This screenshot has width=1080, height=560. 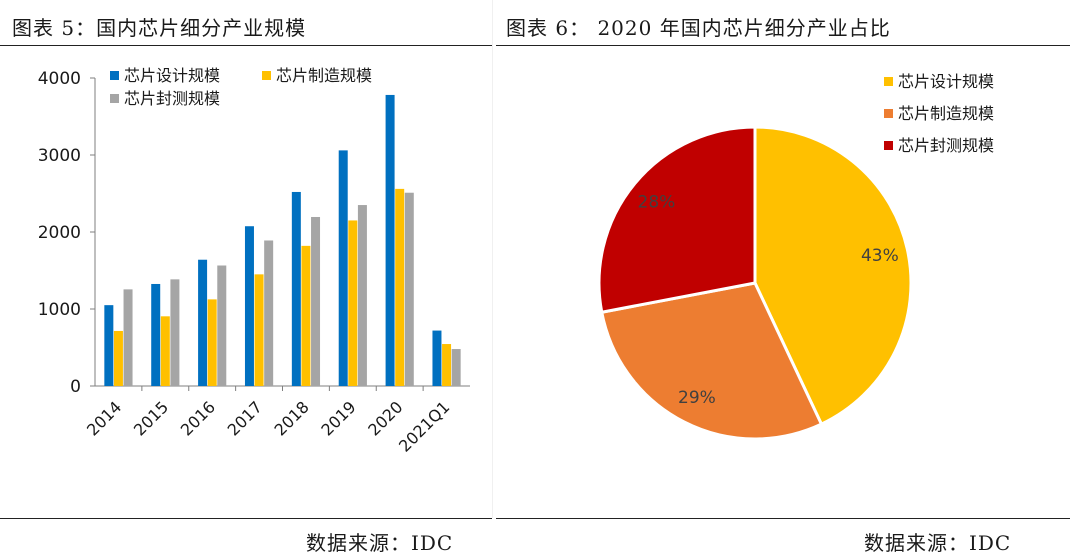 I want to click on pie-chart-source: 数据来源：IDC, so click(x=938, y=543).